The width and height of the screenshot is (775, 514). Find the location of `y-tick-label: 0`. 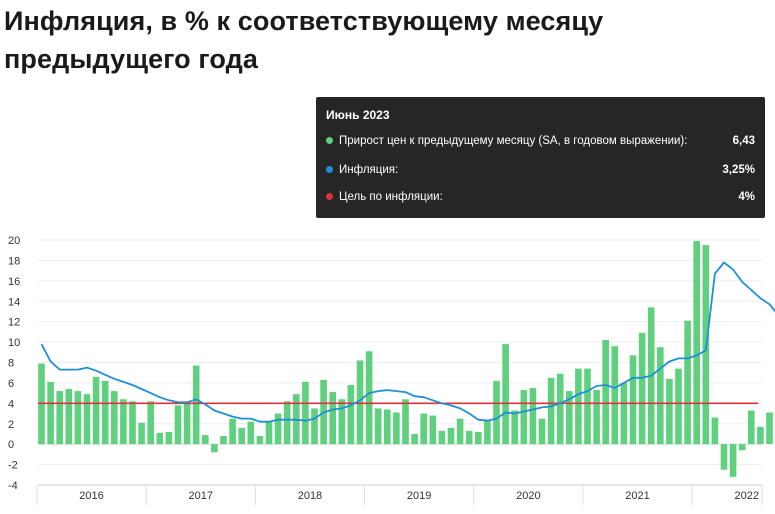

y-tick-label: 0 is located at coordinates (11, 445).